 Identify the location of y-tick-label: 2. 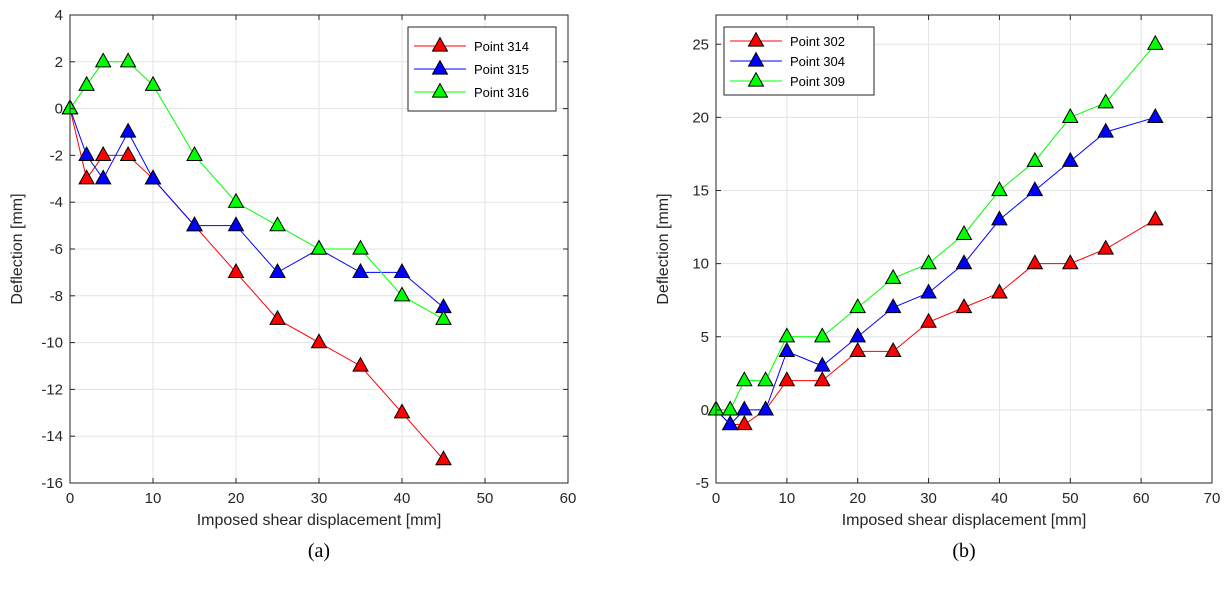
(59, 62).